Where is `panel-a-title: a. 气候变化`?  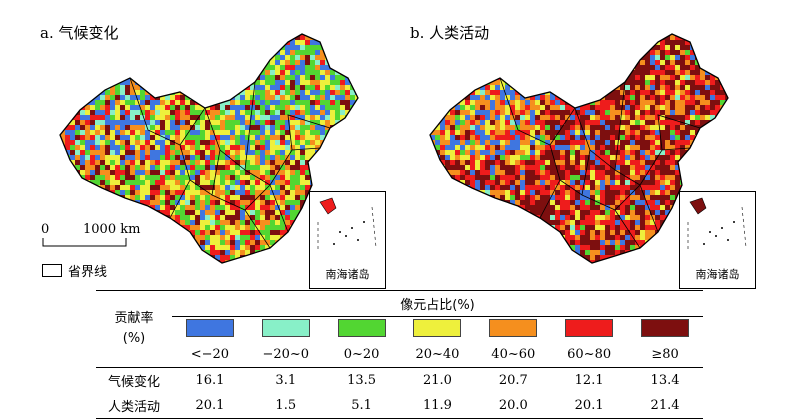 panel-a-title: a. 气候变化 is located at coordinates (79, 33).